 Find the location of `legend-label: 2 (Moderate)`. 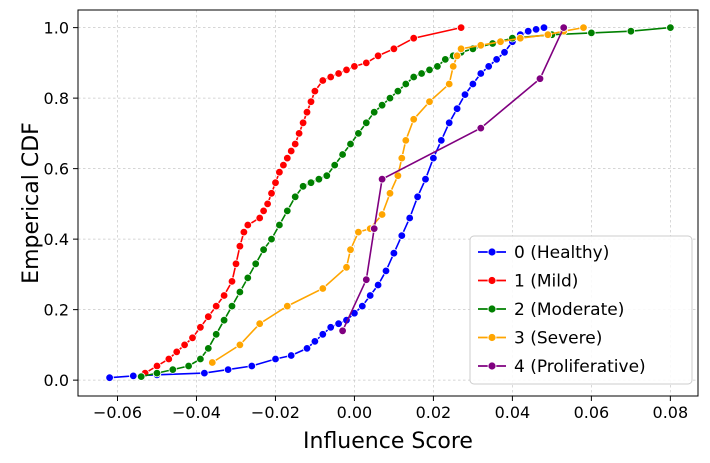

legend-label: 2 (Moderate) is located at coordinates (569, 310).